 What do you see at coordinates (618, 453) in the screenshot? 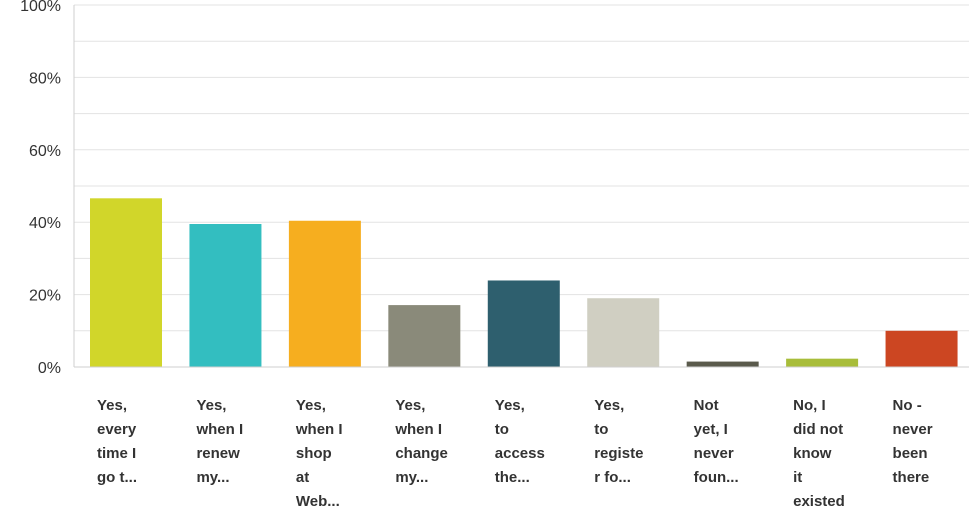
I see `x-category-label-line: registe` at bounding box center [618, 453].